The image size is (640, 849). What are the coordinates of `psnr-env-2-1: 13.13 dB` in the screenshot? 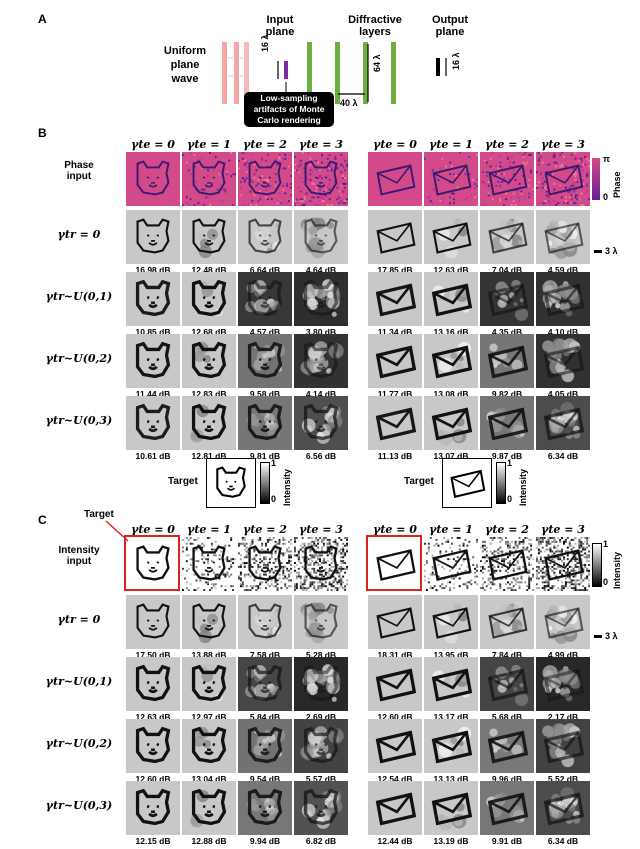 It's located at (451, 779).